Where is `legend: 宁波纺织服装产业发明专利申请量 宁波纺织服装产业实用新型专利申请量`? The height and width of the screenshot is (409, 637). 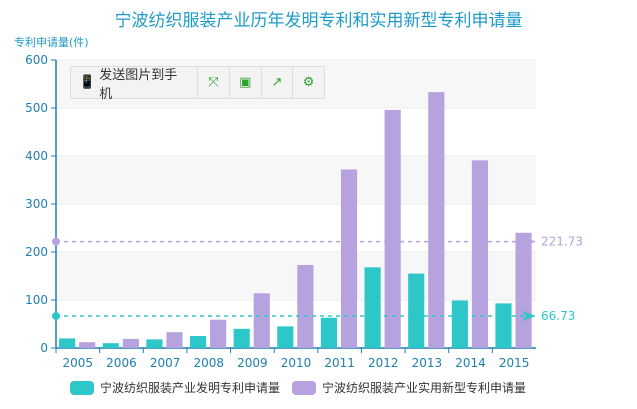 legend: 宁波纺织服装产业发明专利申请量 宁波纺织服装产业实用新型专利申请量 is located at coordinates (298, 387).